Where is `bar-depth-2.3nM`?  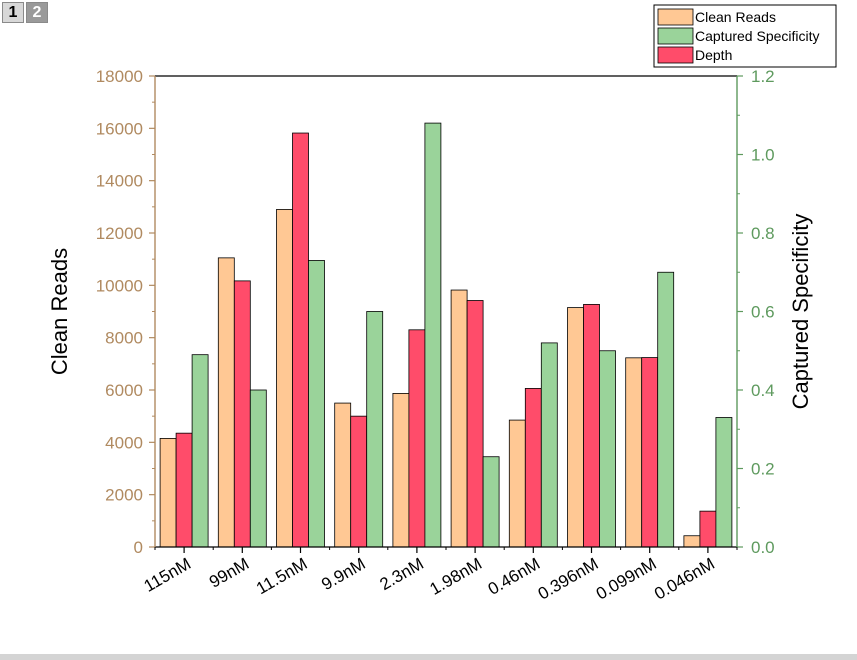
bar-depth-2.3nM is located at coordinates (417, 438).